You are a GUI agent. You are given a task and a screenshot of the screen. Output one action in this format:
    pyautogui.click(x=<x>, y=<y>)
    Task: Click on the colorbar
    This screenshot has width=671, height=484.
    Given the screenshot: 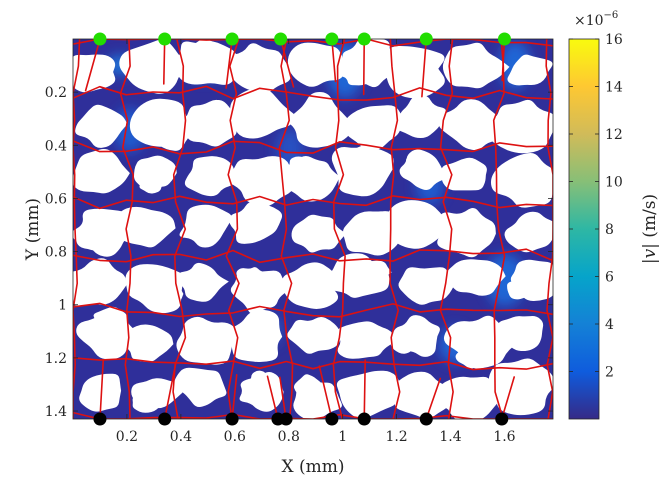 What is the action you would take?
    pyautogui.click(x=584, y=229)
    